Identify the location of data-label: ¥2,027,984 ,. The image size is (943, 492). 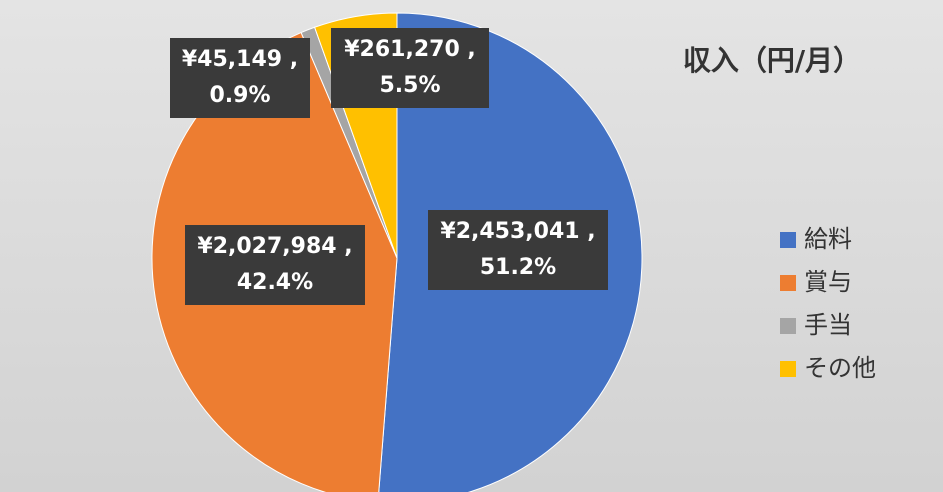
(274, 246).